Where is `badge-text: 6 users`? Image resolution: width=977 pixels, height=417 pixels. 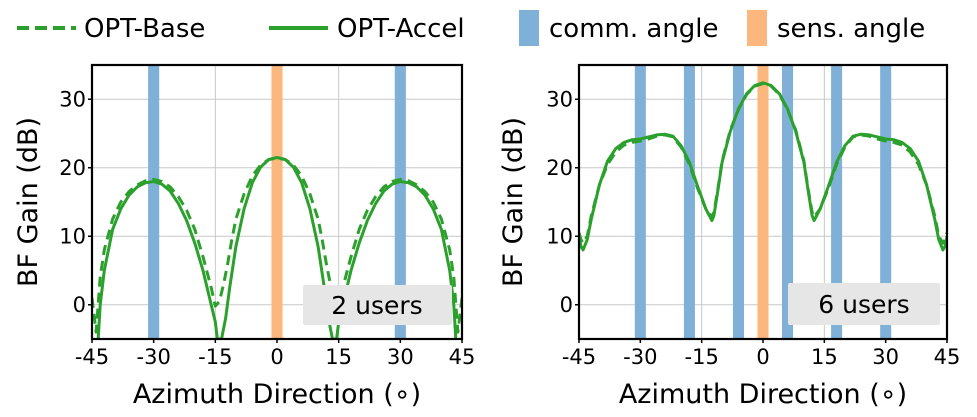
badge-text: 6 users is located at coordinates (863, 304).